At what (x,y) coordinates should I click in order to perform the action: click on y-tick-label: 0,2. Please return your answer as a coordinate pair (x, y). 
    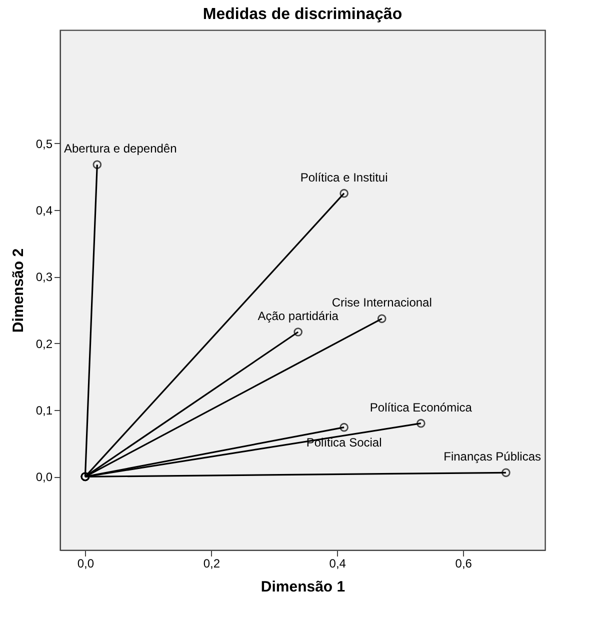
    Looking at the image, I should click on (44, 343).